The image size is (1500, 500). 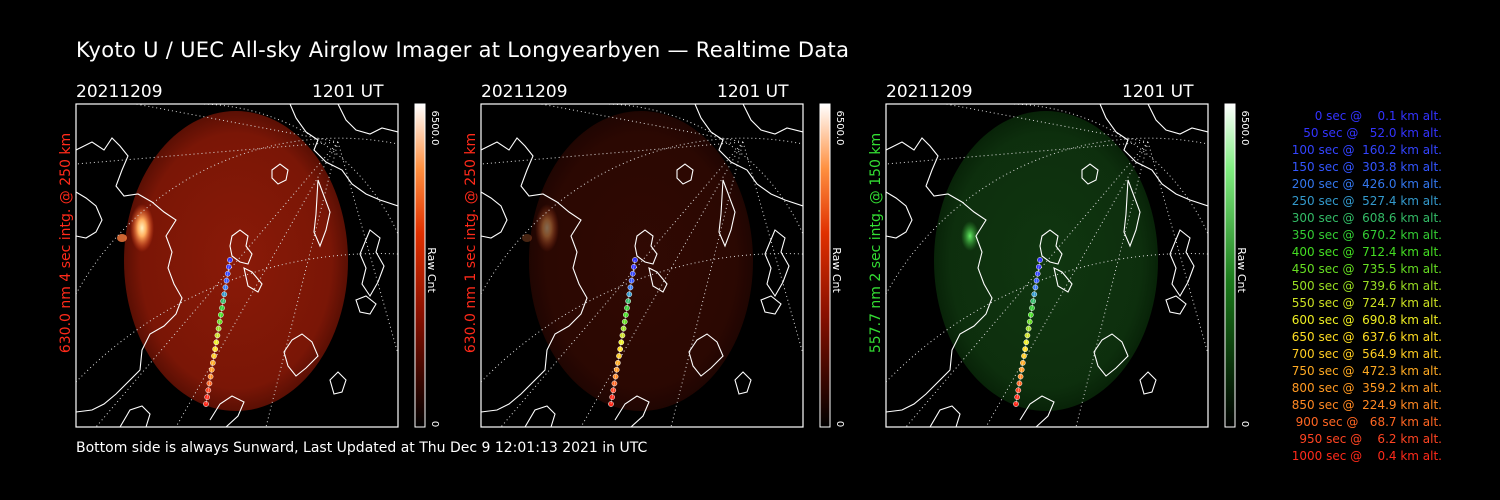 I want to click on legend-entry: 750 sec @ 472.3 km alt., so click(x=1366, y=371).